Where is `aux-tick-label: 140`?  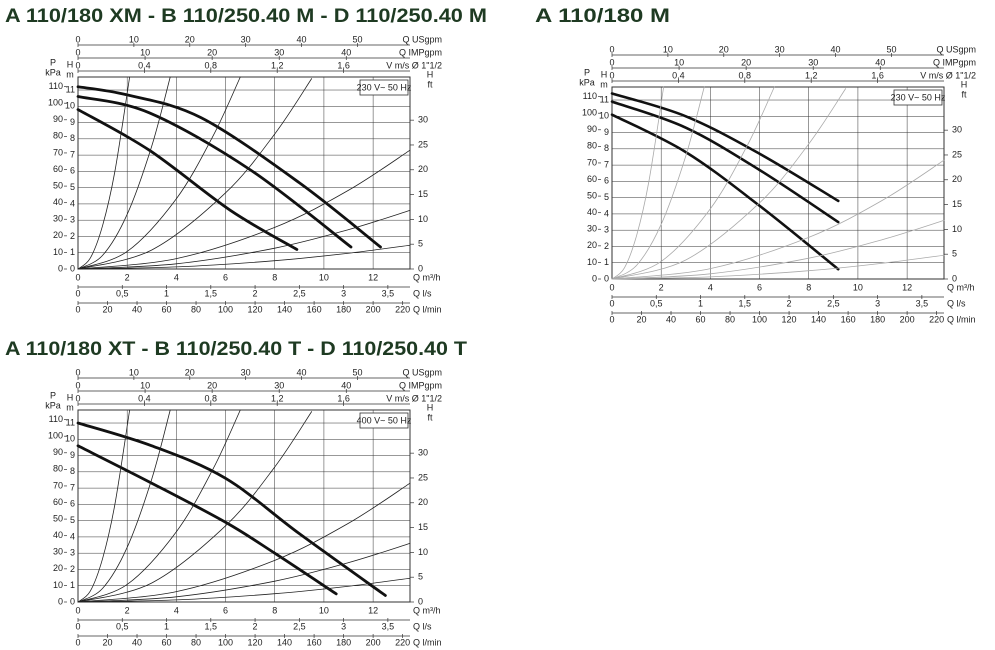
aux-tick-label: 140 is located at coordinates (284, 642).